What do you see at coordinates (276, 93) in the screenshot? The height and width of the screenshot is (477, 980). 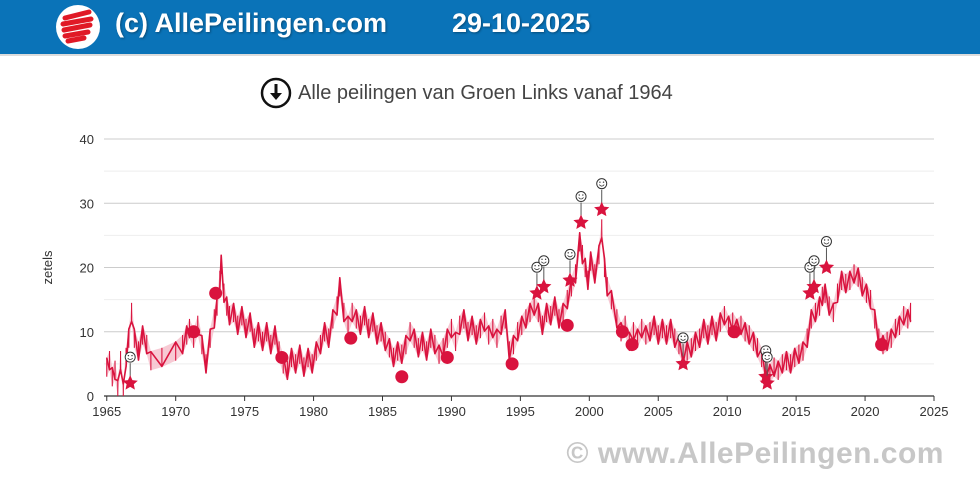 I see `download-arrow-icon` at bounding box center [276, 93].